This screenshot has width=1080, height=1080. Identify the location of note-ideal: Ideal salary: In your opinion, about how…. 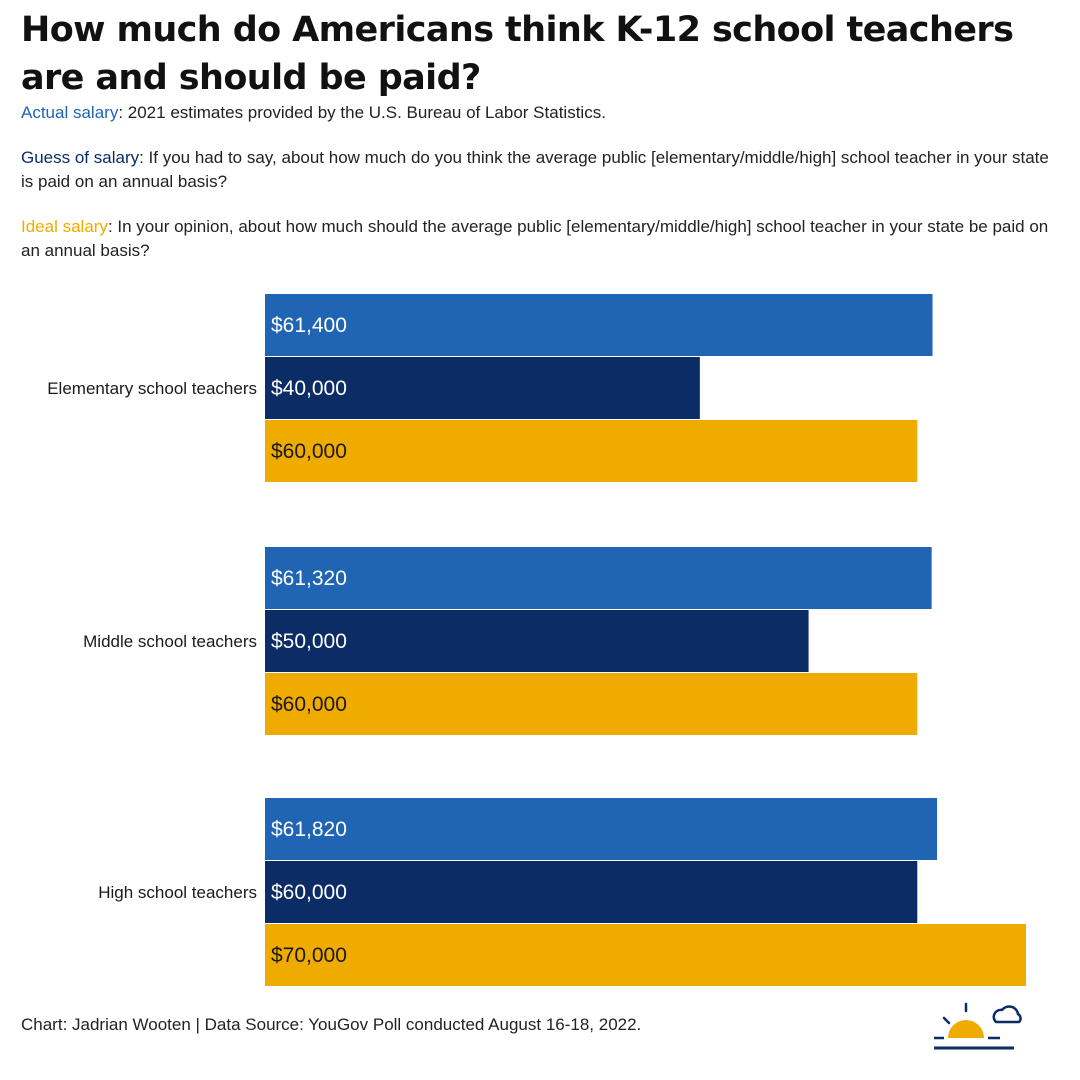
(541, 239).